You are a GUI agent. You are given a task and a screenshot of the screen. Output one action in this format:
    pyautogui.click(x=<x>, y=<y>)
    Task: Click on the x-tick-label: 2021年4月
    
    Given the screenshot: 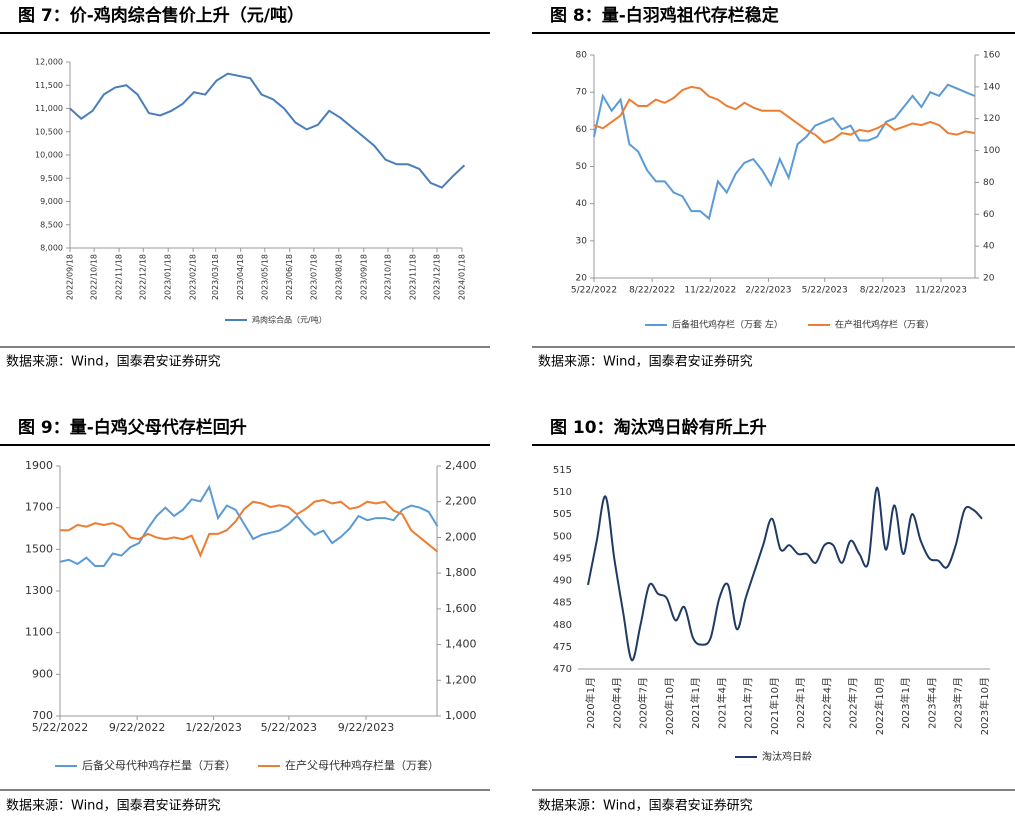 What is the action you would take?
    pyautogui.click(x=721, y=703)
    